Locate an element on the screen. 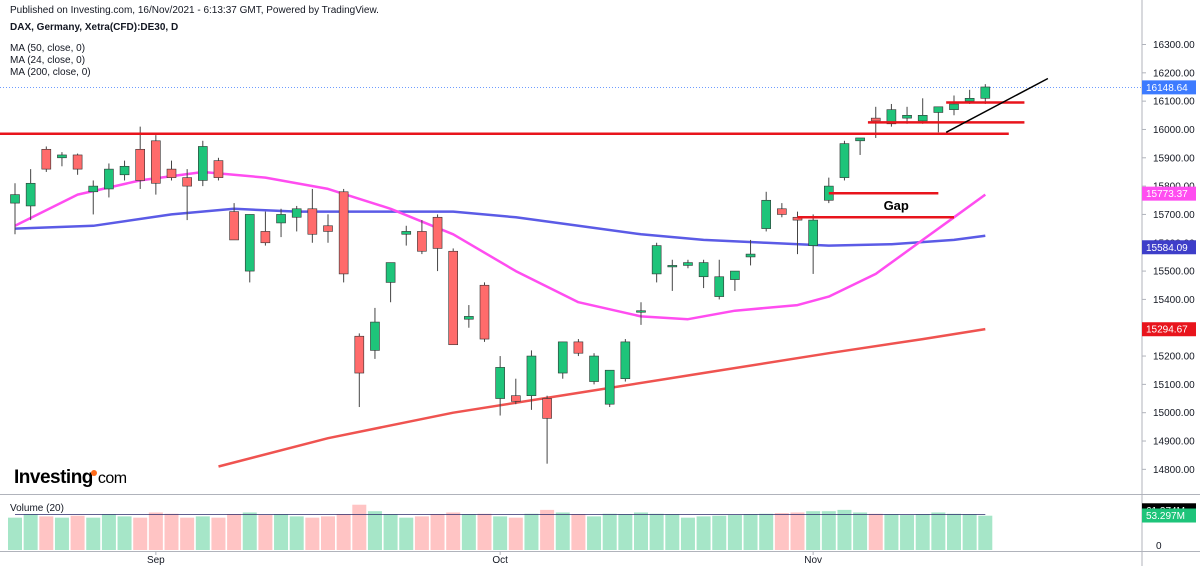  logo-text: Investing is located at coordinates (53, 477).